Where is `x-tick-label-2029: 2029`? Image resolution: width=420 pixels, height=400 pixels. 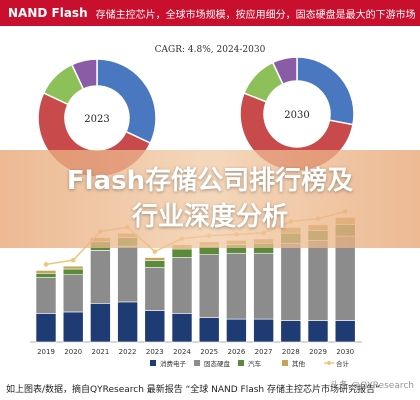
x-tick-label-2029: 2029 is located at coordinates (318, 352).